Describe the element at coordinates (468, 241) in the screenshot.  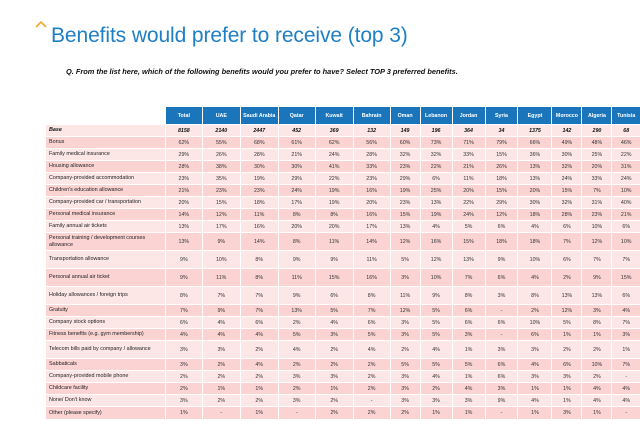
I see `cell-value: 15%` at that location.